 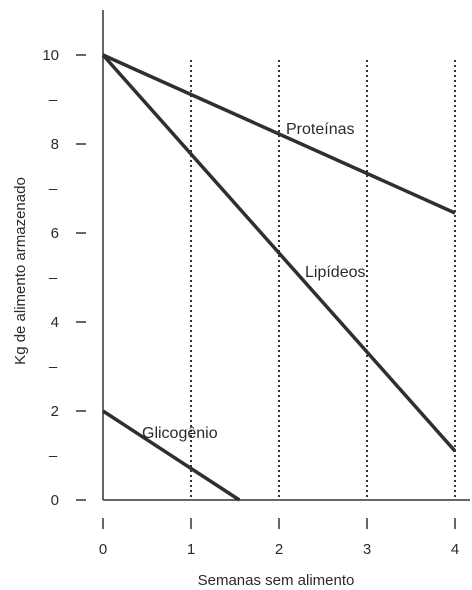 What do you see at coordinates (20, 271) in the screenshot?
I see `y-axis-label: Kg de alimento armazenado` at bounding box center [20, 271].